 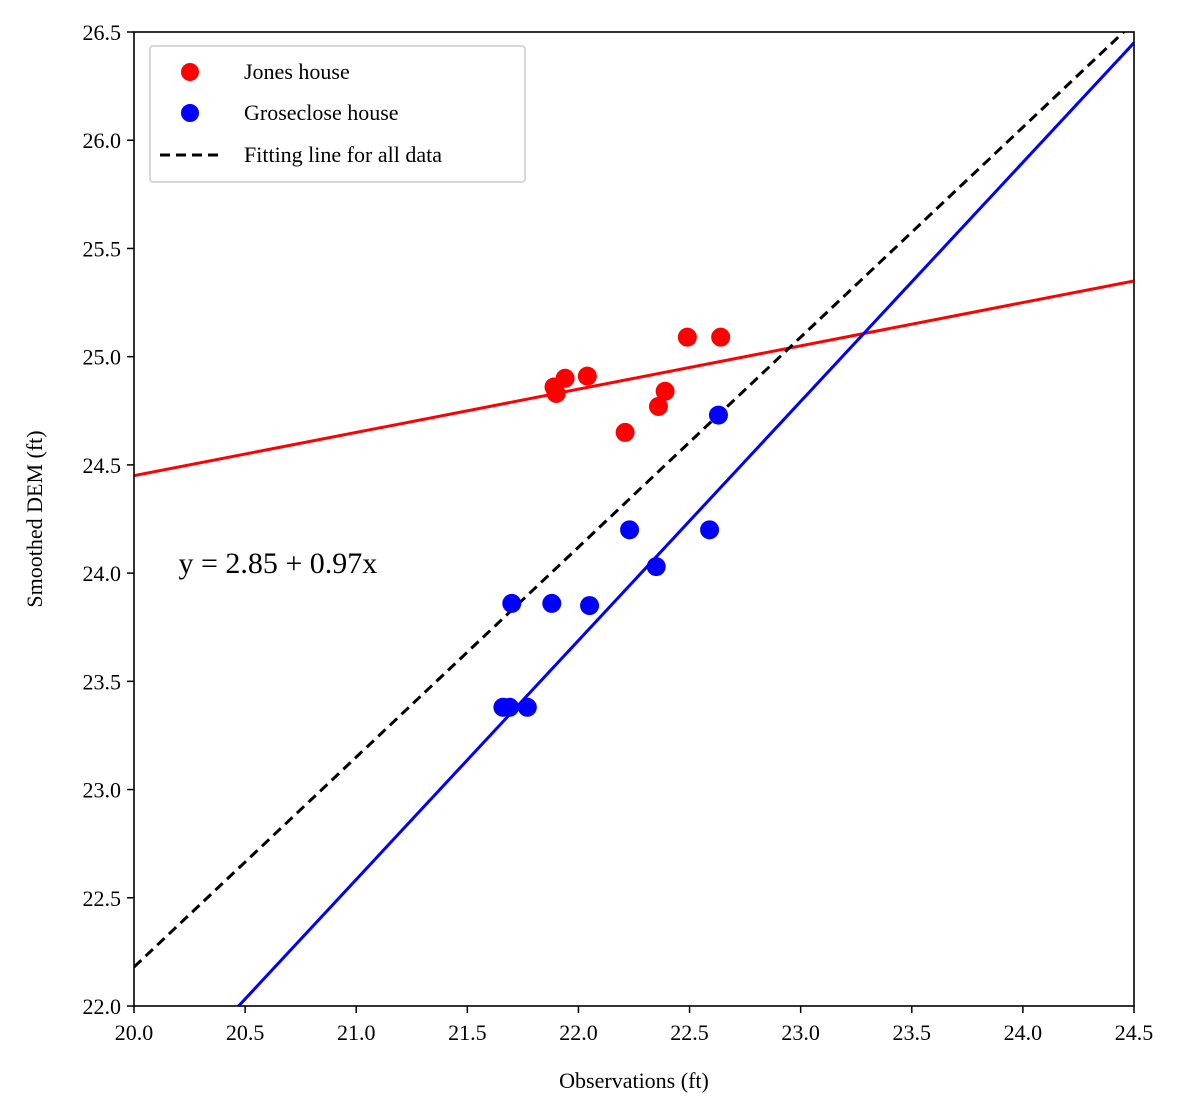 I want to click on y-axis-title: Smoothed DEM (ft), so click(x=34, y=518).